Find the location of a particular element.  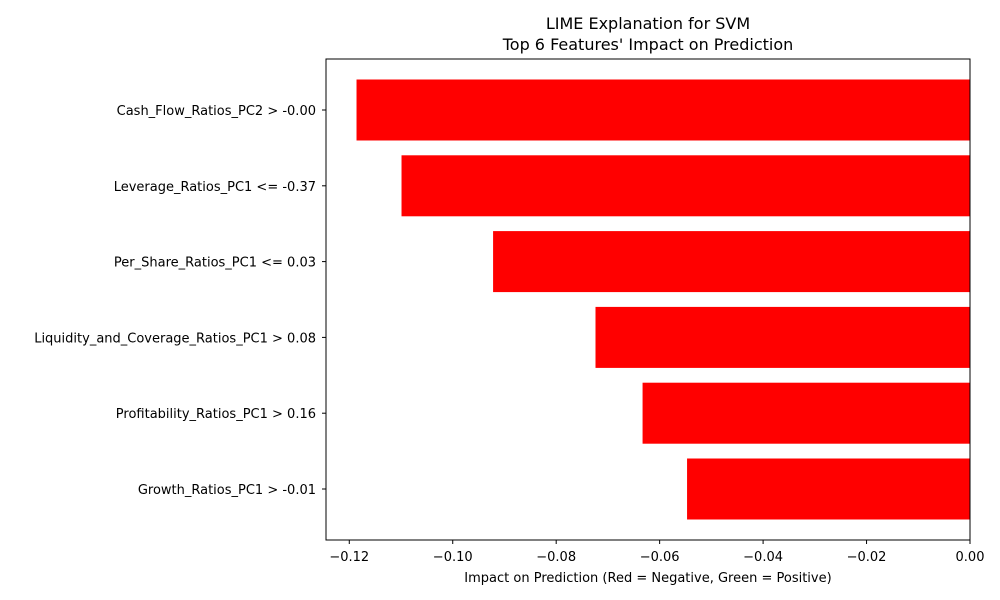

x-tick-label: −0.08 is located at coordinates (556, 557).